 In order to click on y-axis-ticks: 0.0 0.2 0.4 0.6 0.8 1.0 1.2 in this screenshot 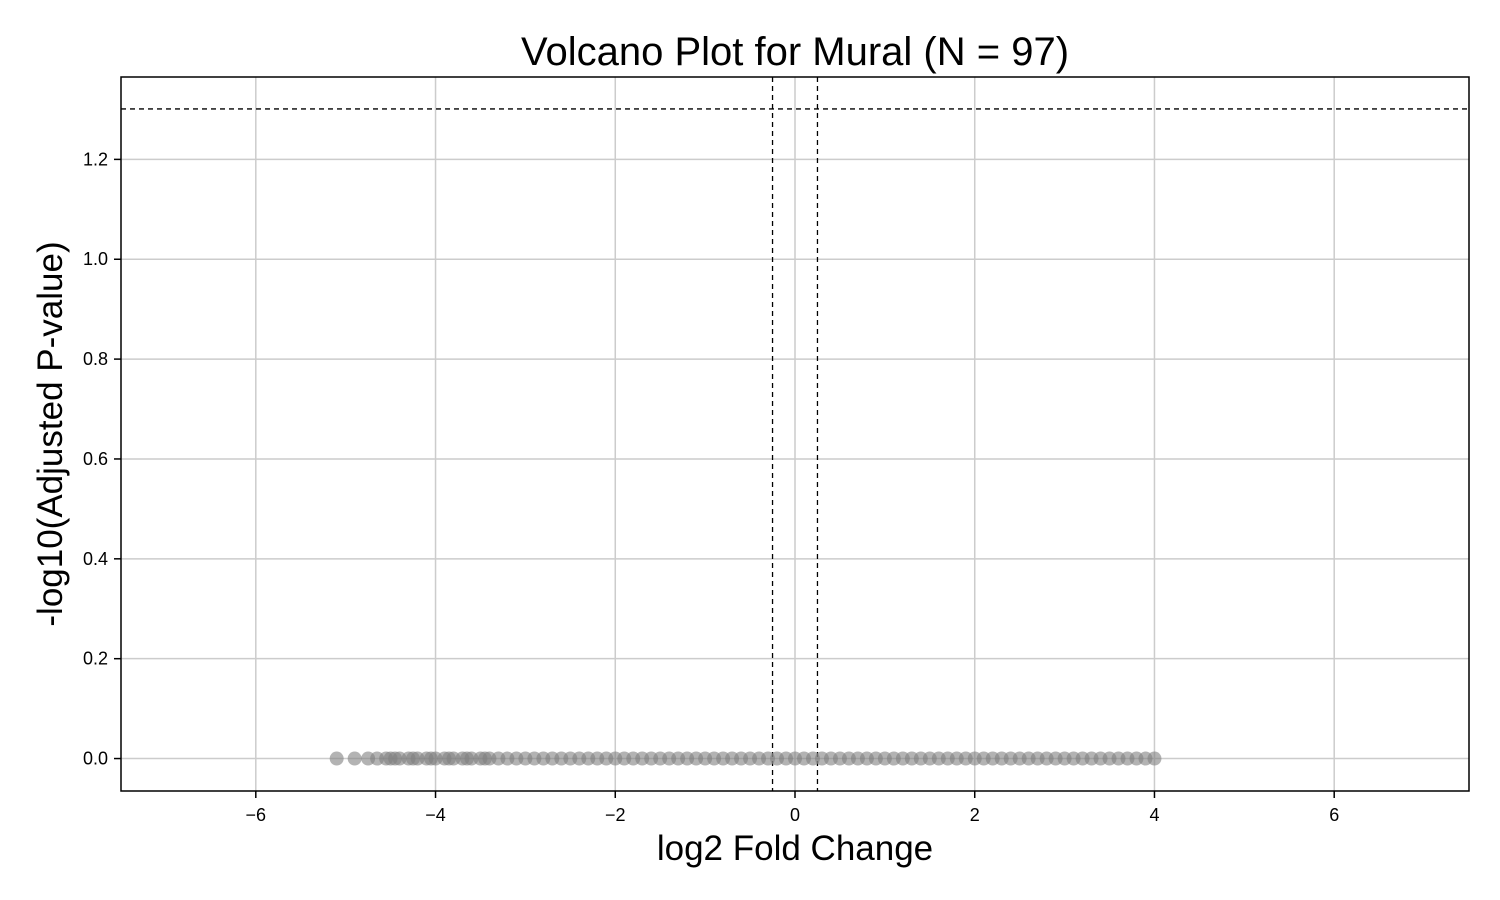, I will do `click(102, 459)`.